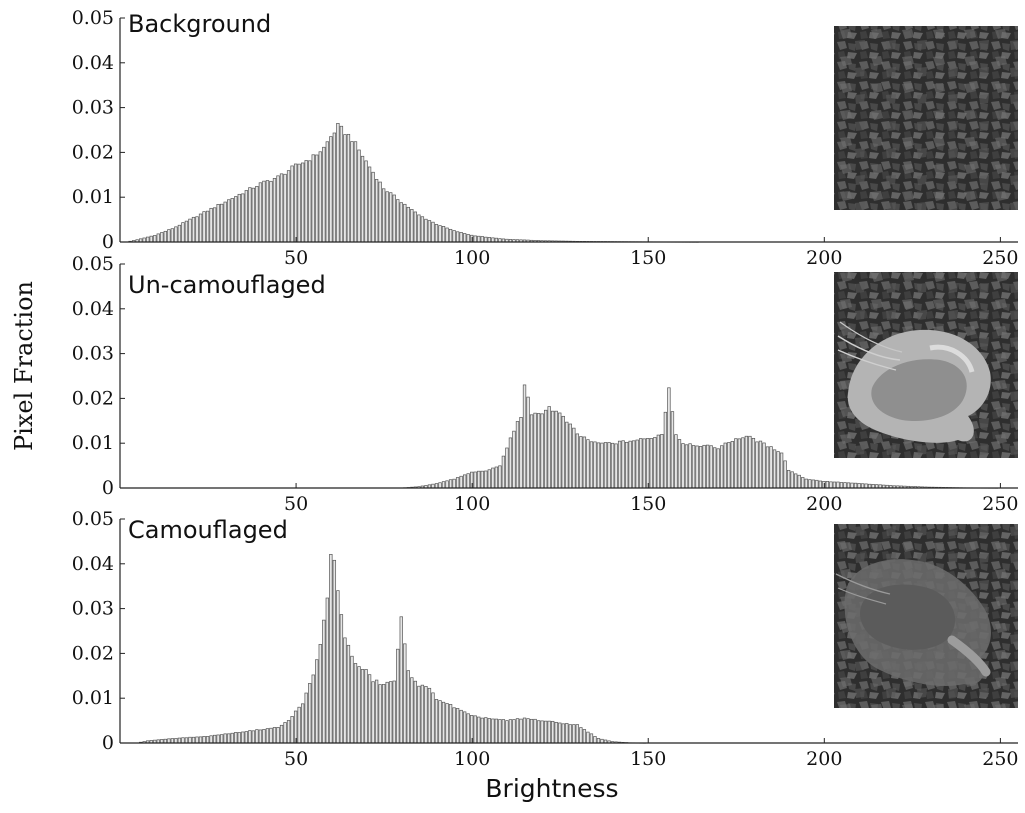 The width and height of the screenshot is (1025, 813). Describe the element at coordinates (199, 24) in the screenshot. I see `panel-title: Background` at that location.